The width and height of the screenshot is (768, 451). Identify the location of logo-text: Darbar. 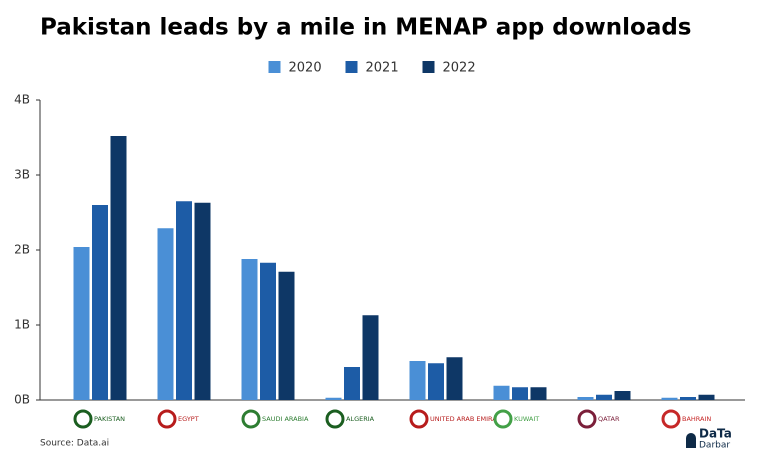
(714, 446).